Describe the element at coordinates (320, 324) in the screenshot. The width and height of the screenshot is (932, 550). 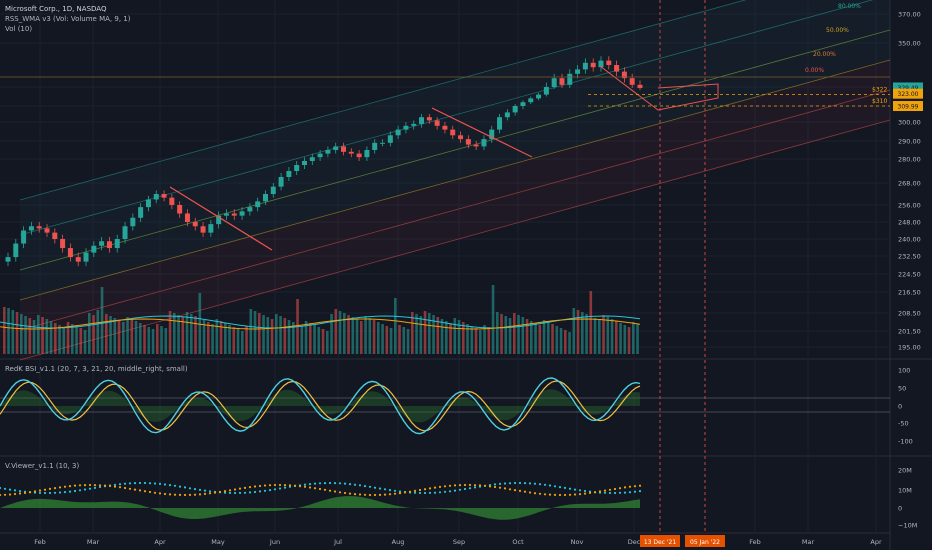
I see `volume-ma-slow` at that location.